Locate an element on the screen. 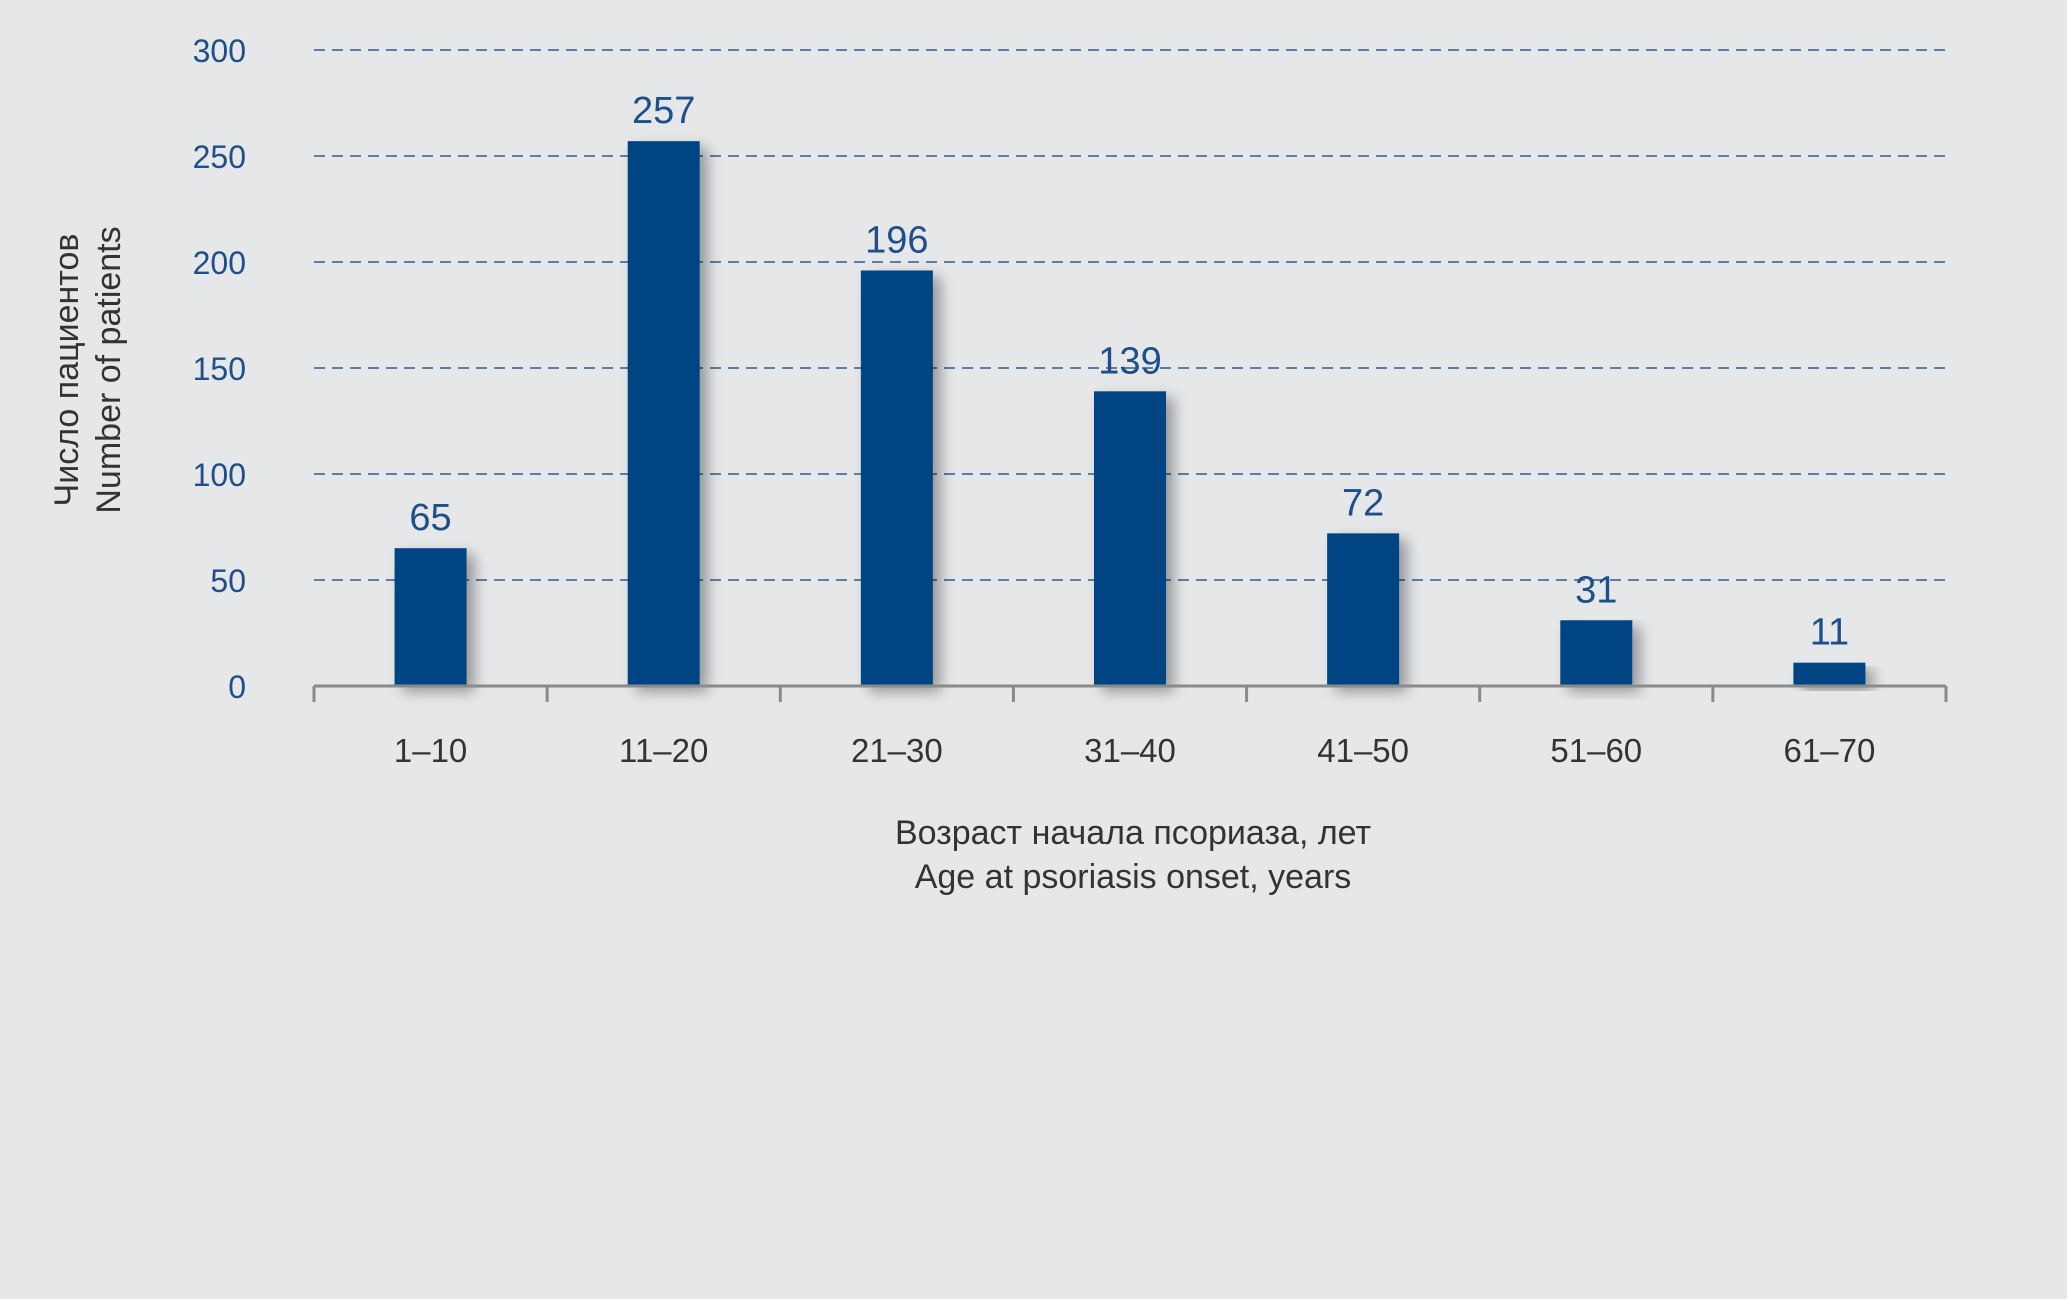  data-label: 139 is located at coordinates (1129, 361).